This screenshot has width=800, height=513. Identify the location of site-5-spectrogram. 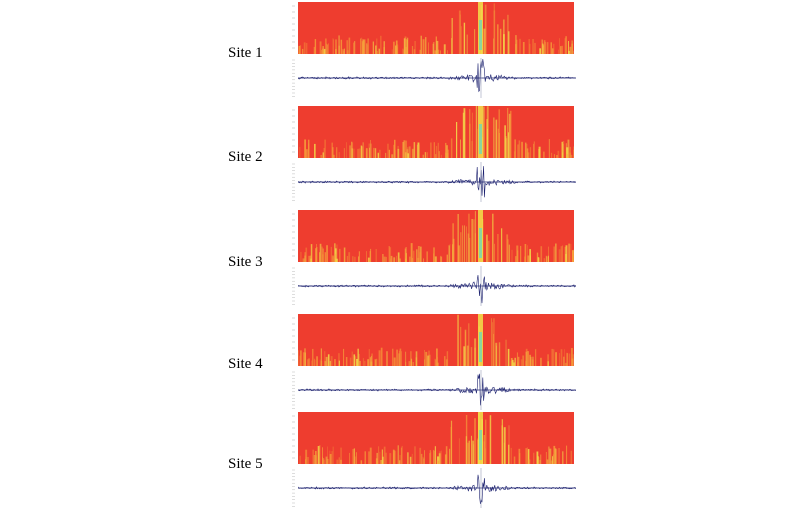
(436, 438).